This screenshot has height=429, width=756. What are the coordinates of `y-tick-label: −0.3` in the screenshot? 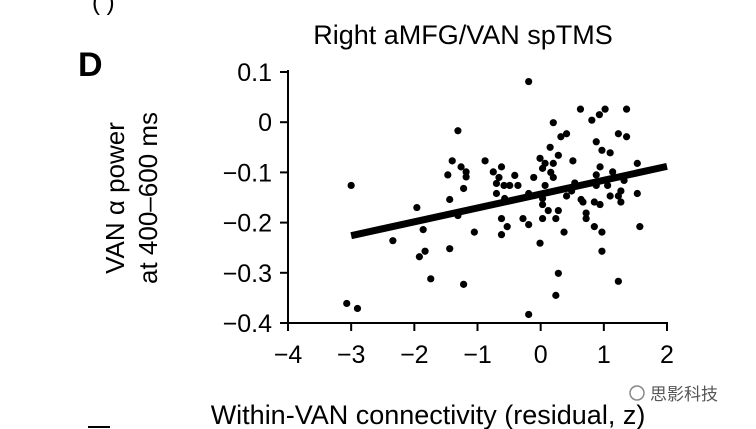 It's located at (247, 274).